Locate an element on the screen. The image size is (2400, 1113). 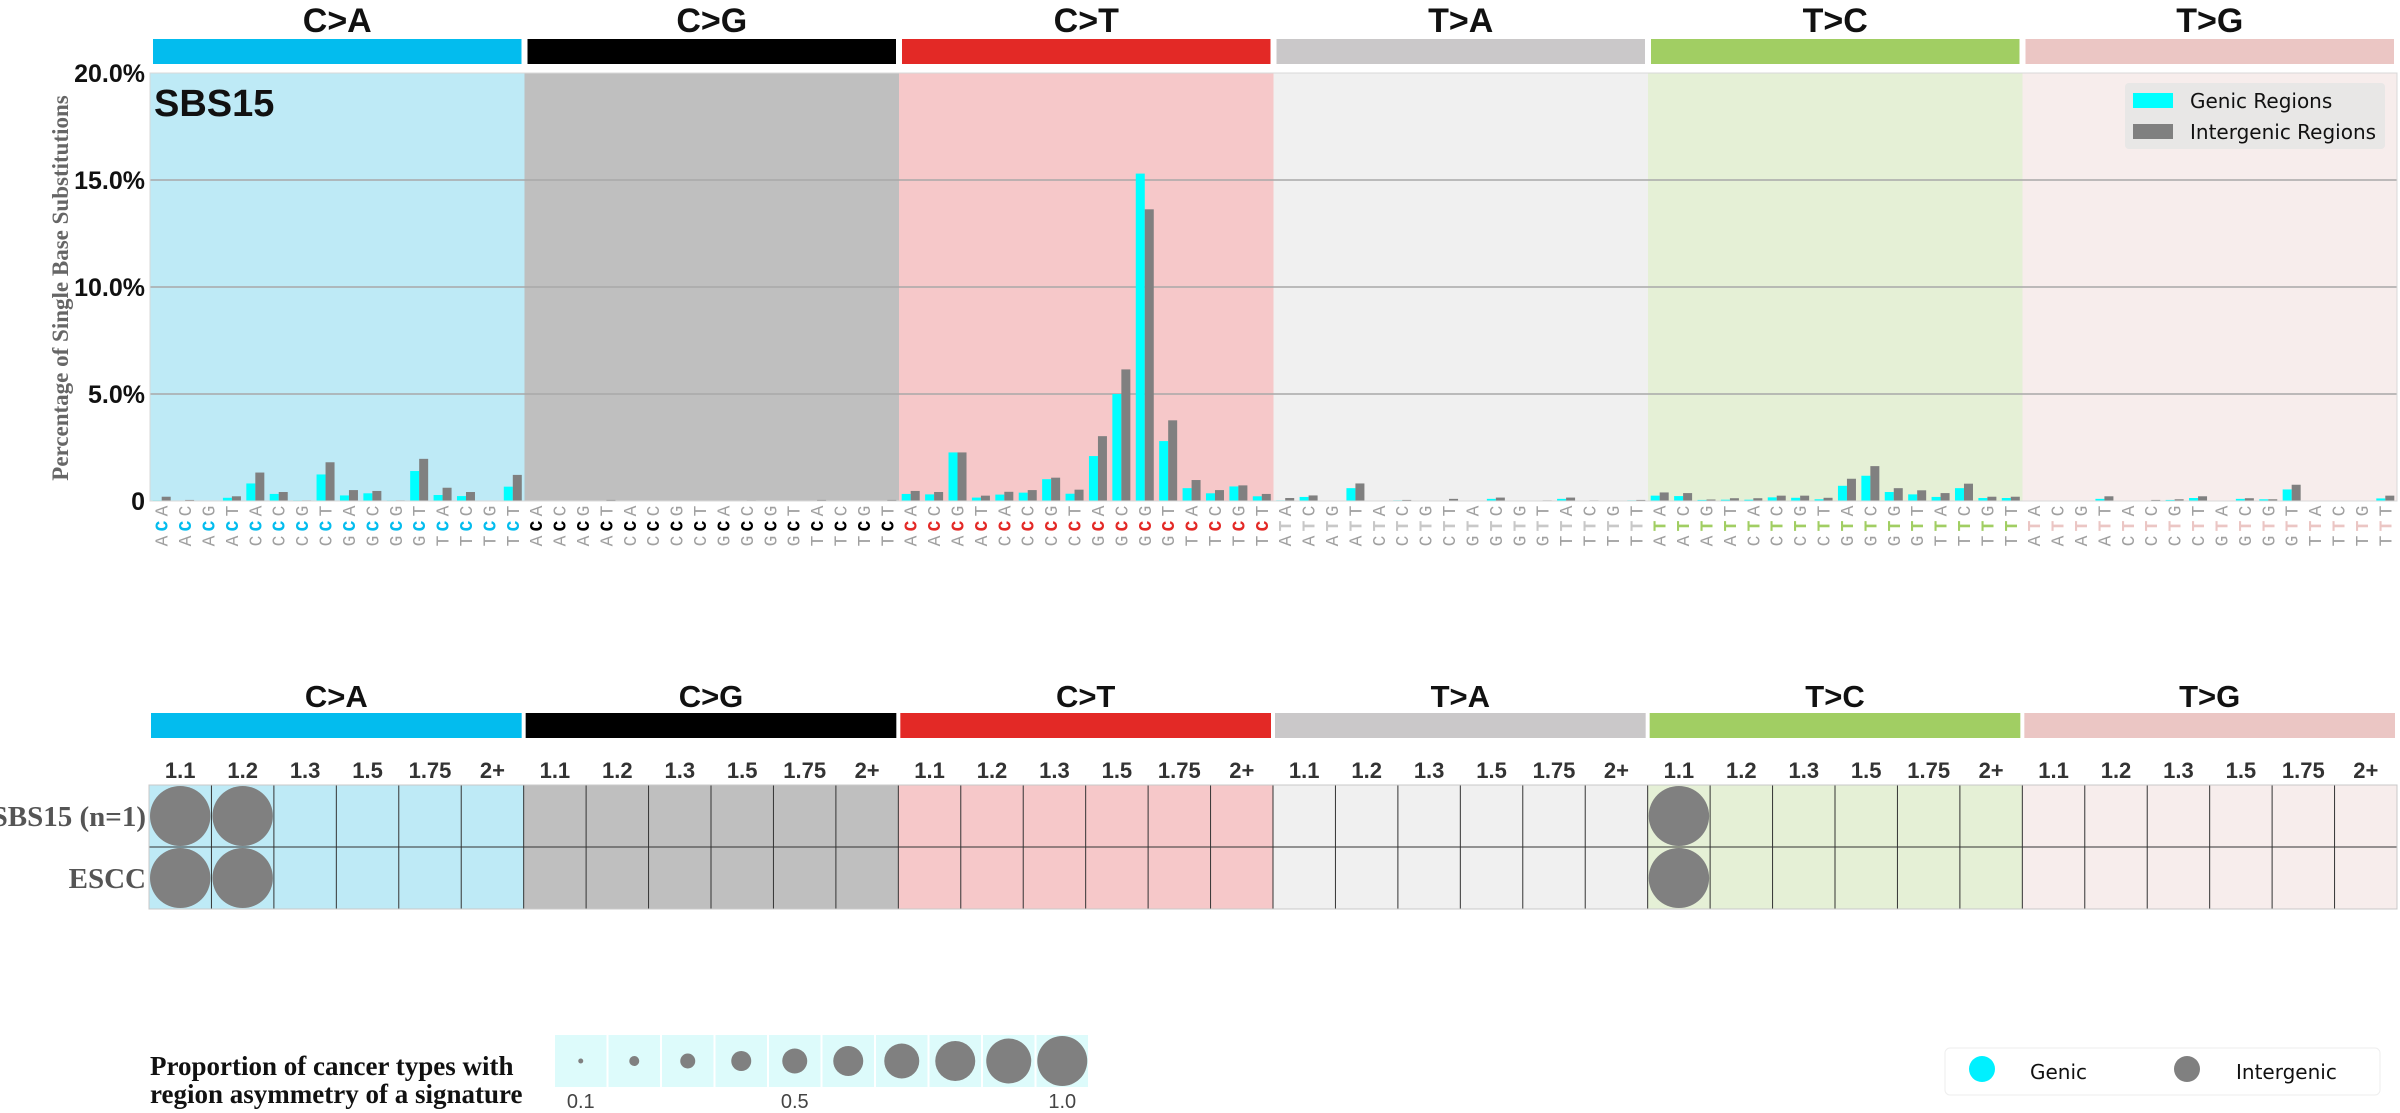
size-legend-tick: 1.0 is located at coordinates (1062, 1102).